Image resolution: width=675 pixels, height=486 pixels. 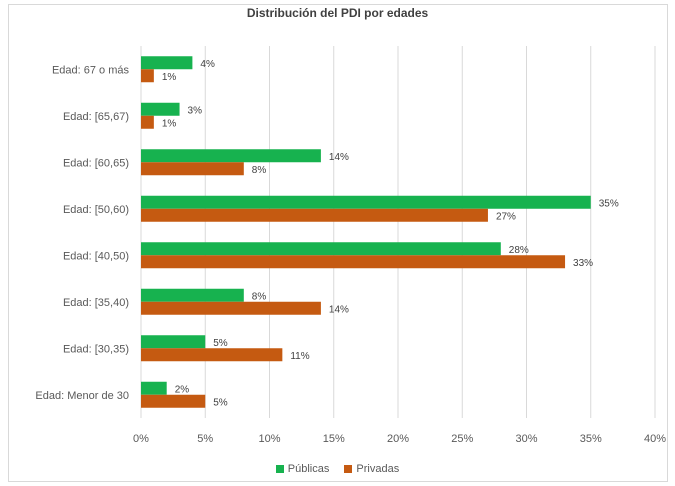 What do you see at coordinates (96, 163) in the screenshot?
I see `category-label: Edad: [60,65)` at bounding box center [96, 163].